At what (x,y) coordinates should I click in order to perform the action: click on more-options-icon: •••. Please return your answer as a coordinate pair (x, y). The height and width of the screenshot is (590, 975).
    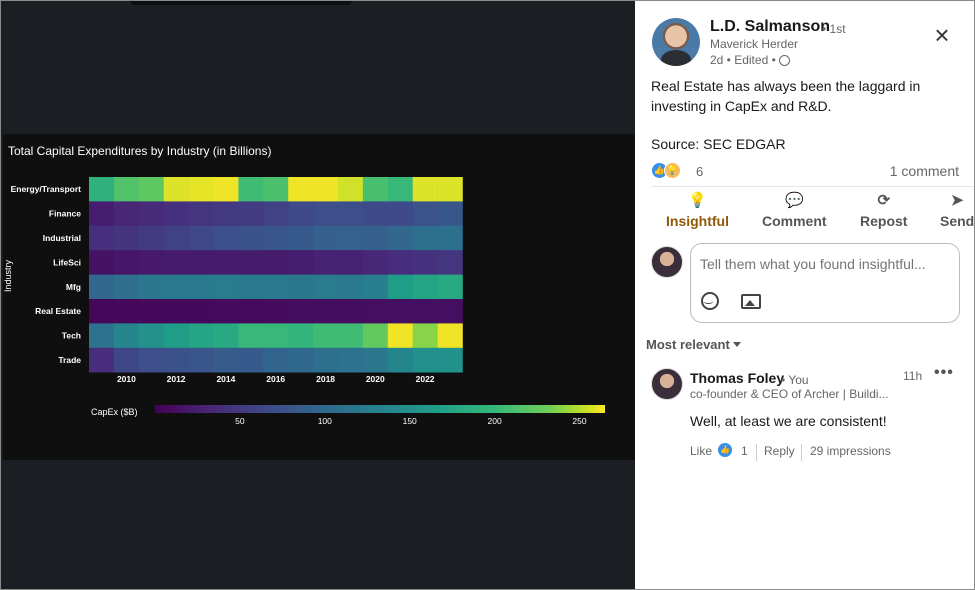
    Looking at the image, I should click on (944, 372).